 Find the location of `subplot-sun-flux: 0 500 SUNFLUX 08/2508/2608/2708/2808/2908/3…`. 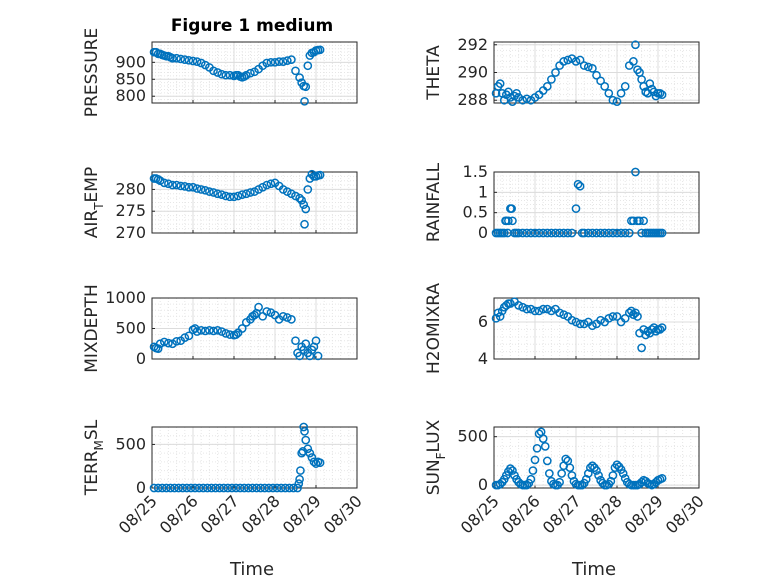

subplot-sun-flux: 0 500 SUNFLUX 08/2508/2608/2708/2808/2908/3… is located at coordinates (566, 478).